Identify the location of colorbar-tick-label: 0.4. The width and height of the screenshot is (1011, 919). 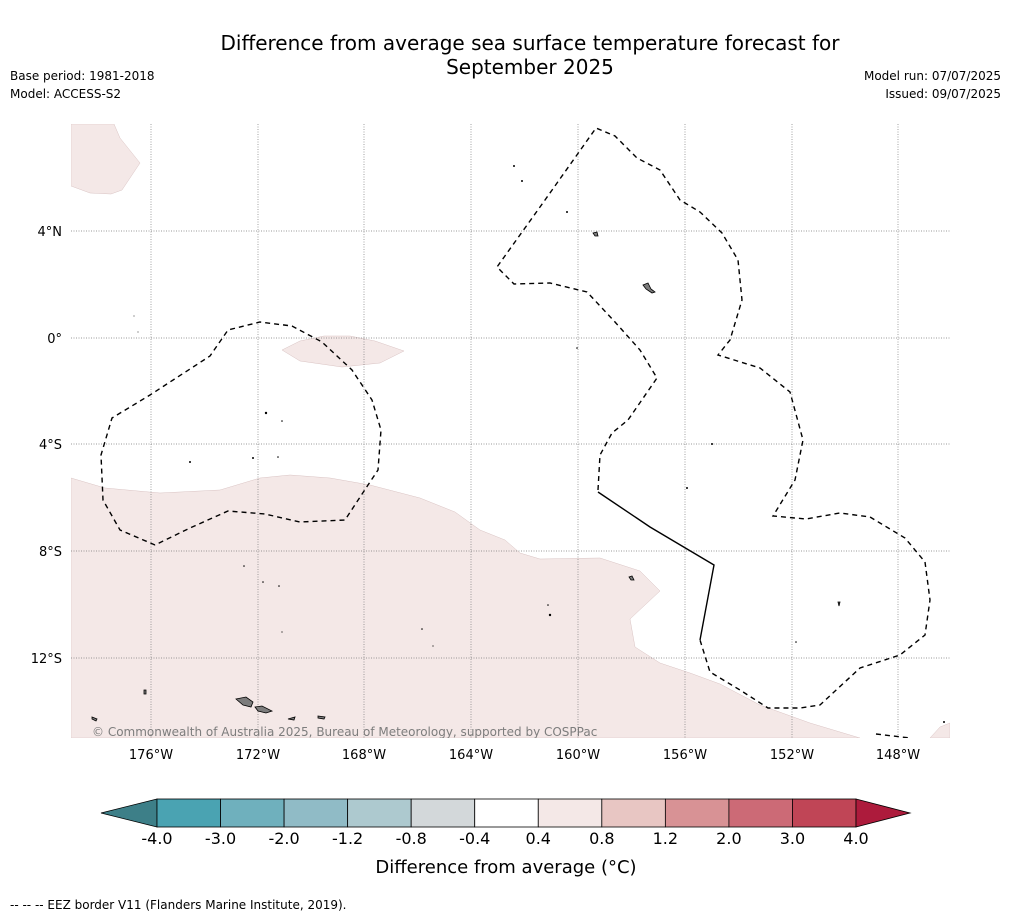
(538, 838).